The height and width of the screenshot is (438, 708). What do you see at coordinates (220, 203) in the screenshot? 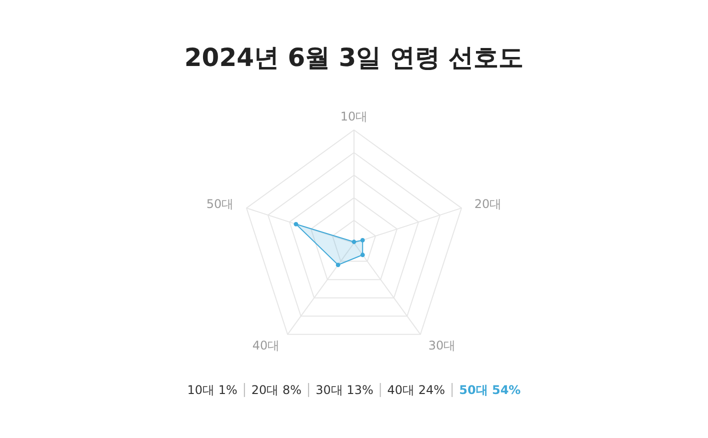
I see `spoke-label: 50대` at bounding box center [220, 203].